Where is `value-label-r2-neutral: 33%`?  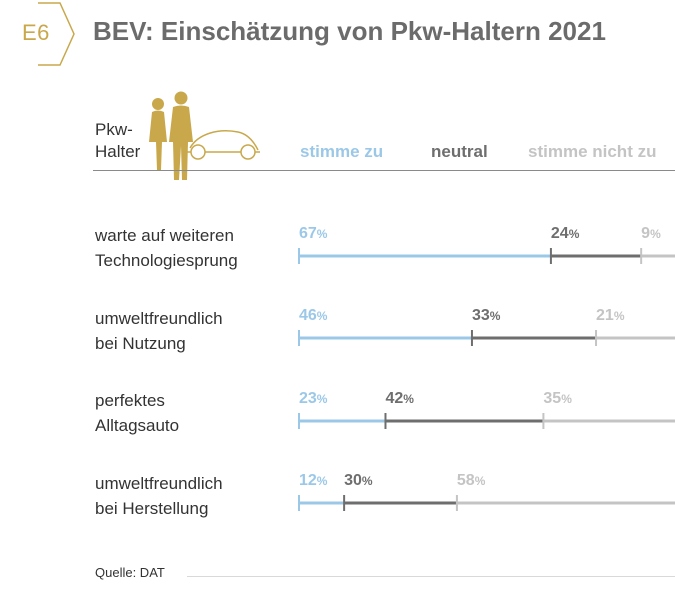 value-label-r2-neutral: 33% is located at coordinates (486, 315).